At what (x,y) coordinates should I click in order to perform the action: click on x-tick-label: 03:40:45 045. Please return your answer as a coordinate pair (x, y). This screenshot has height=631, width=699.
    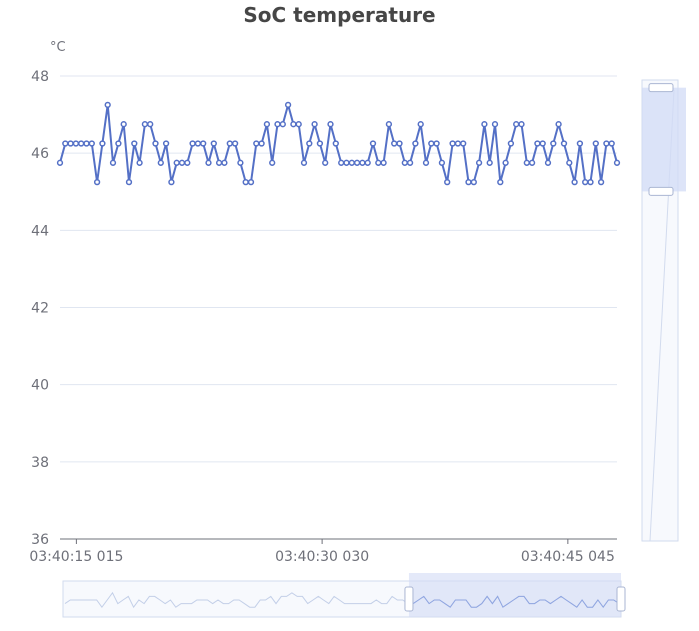
    Looking at the image, I should click on (568, 557).